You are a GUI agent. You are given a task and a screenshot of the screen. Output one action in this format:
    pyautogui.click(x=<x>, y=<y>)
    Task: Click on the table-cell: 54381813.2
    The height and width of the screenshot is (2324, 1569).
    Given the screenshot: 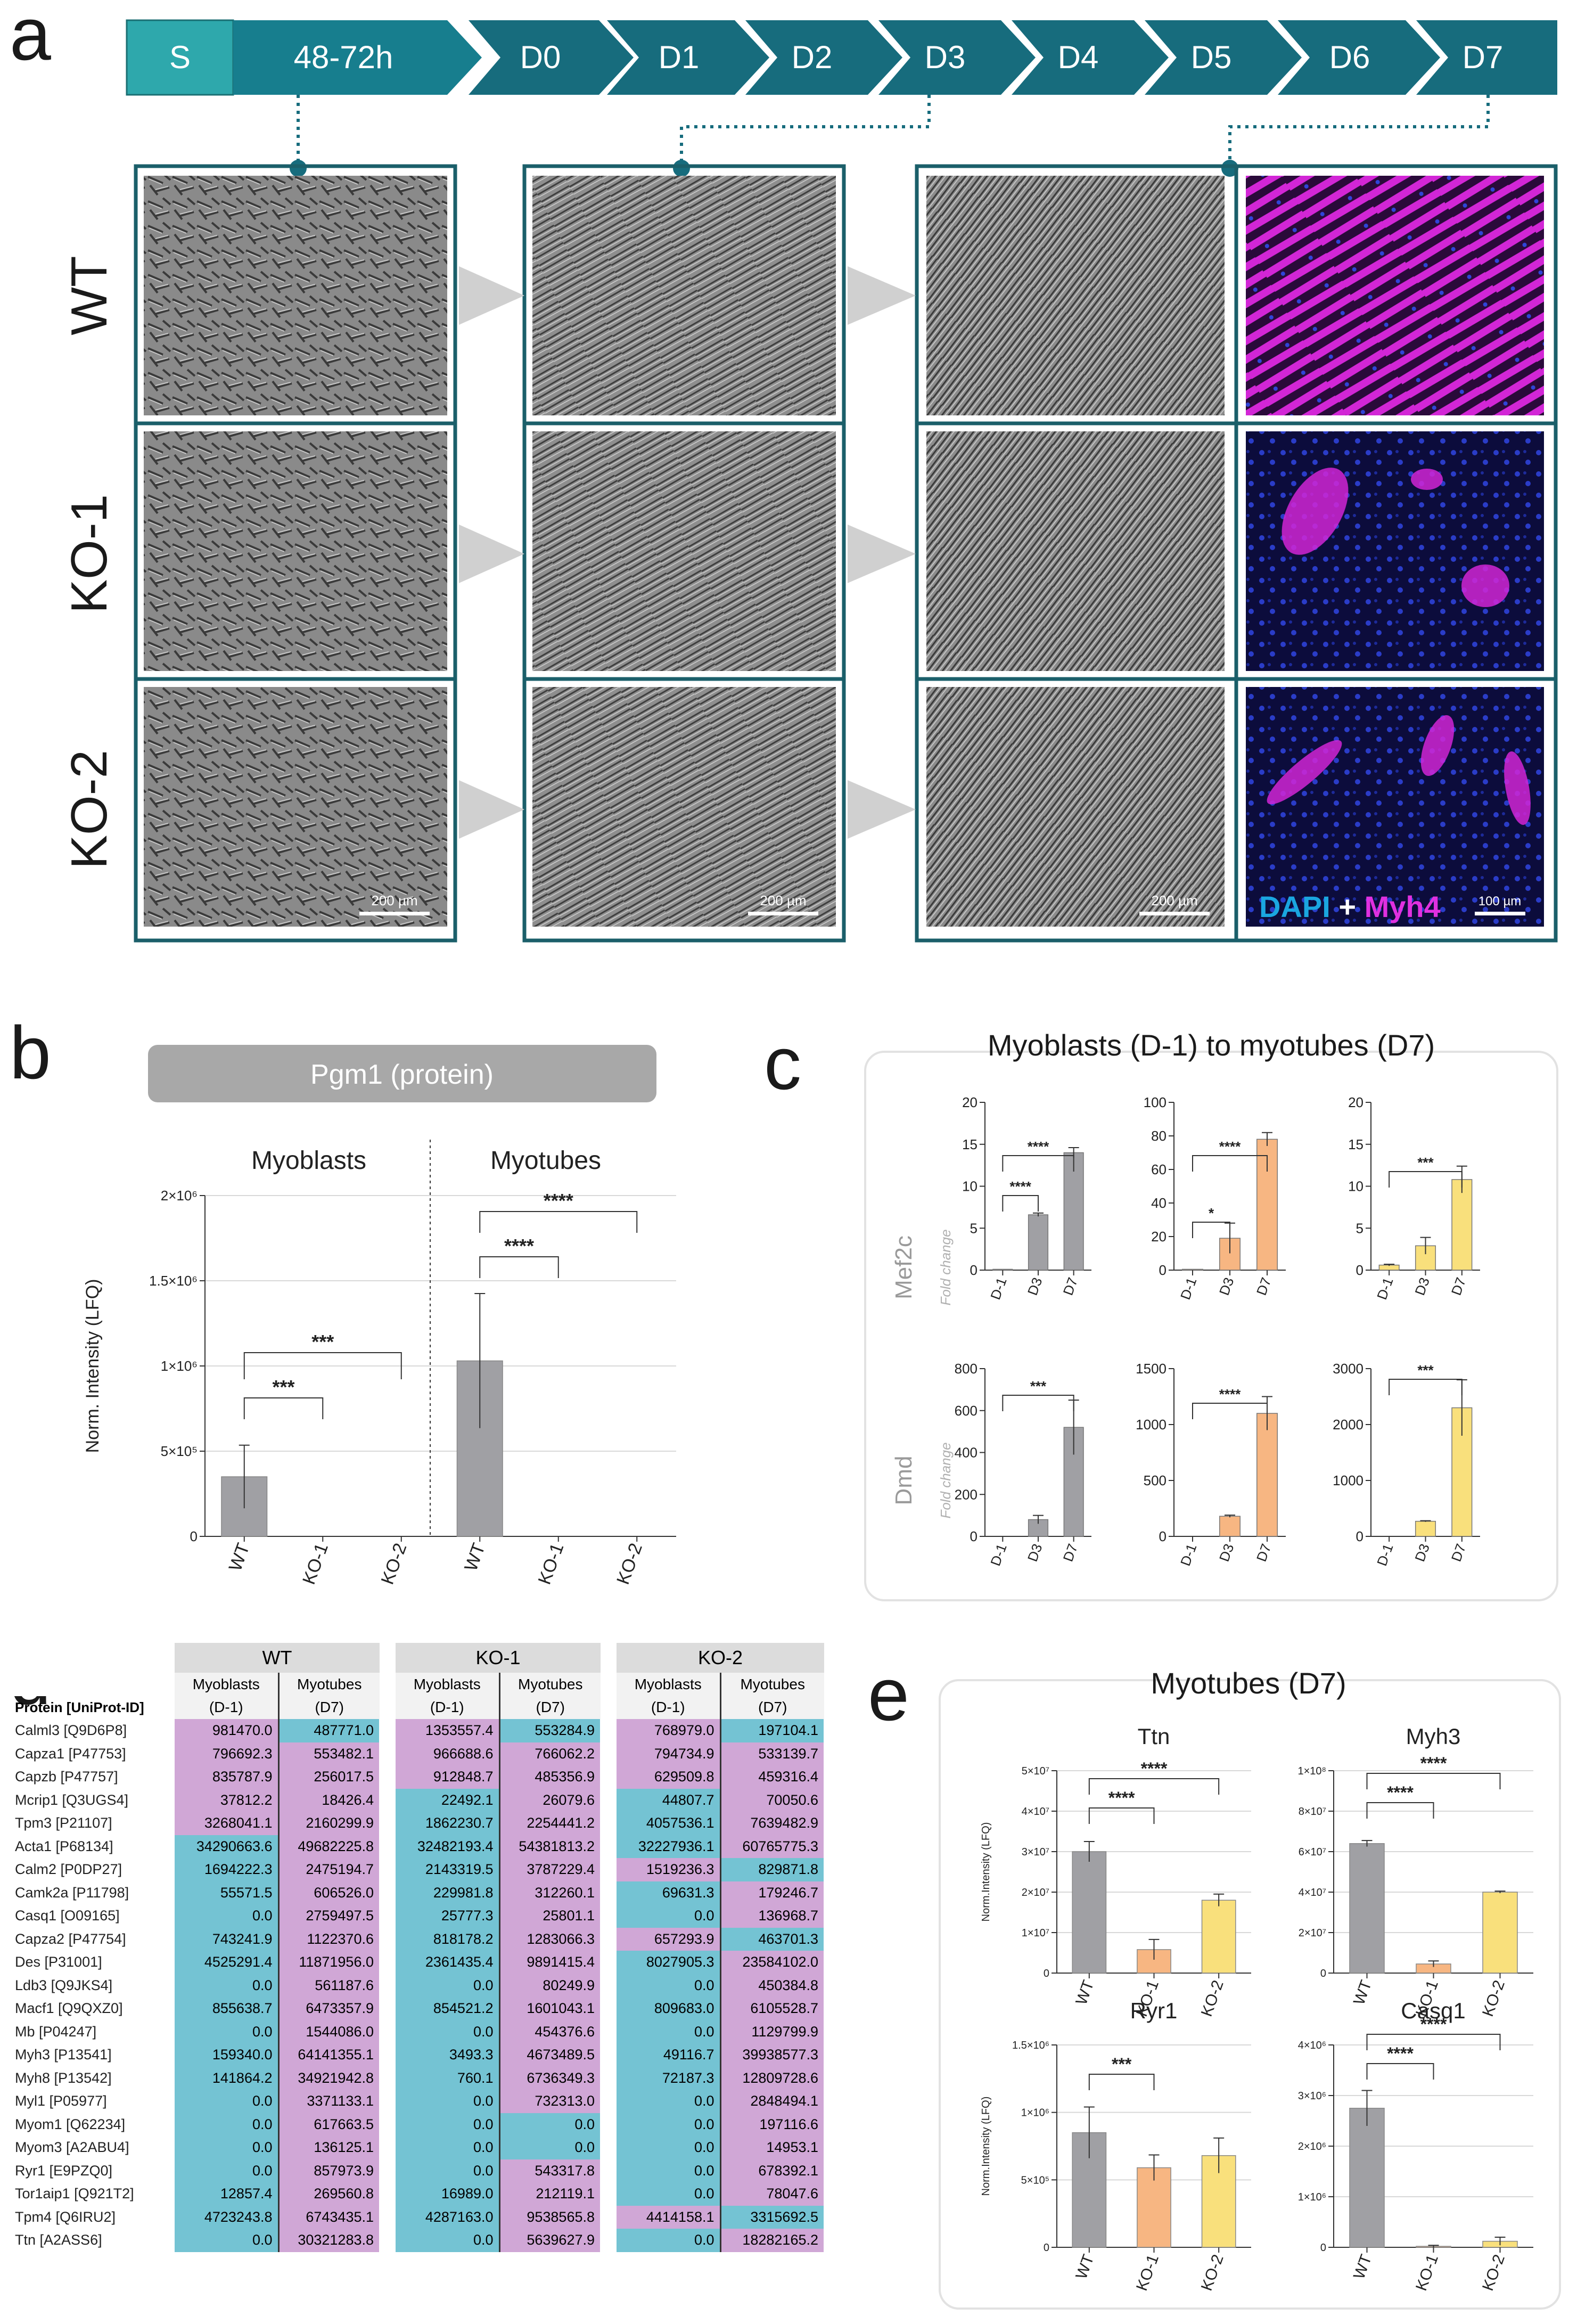 What is the action you would take?
    pyautogui.click(x=550, y=1846)
    